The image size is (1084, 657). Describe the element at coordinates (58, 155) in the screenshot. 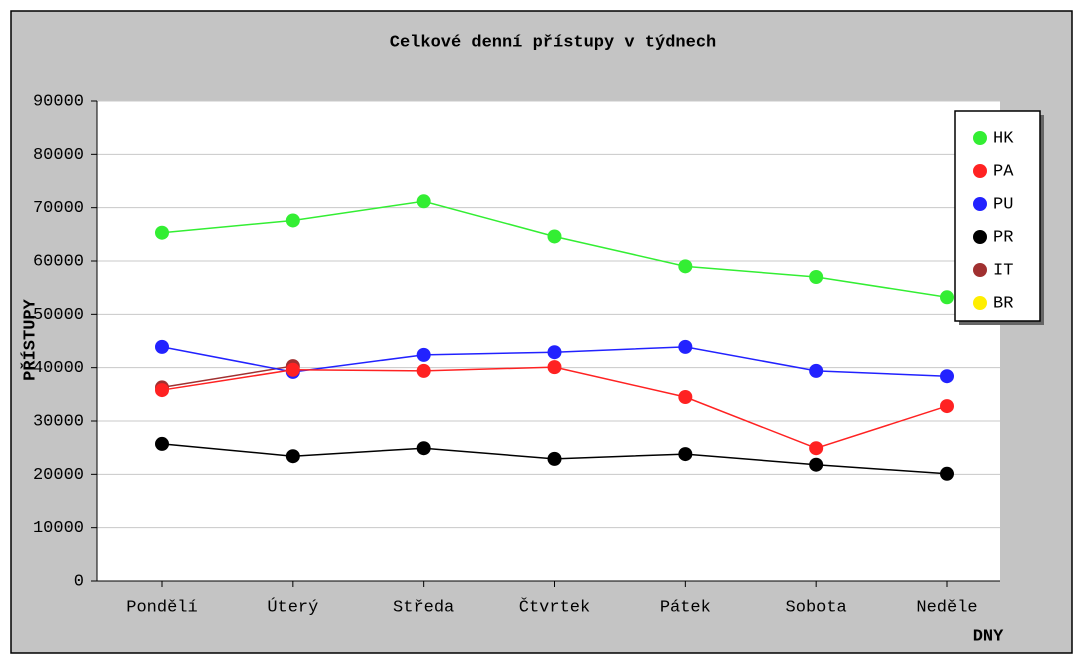

I see `y-tick-label: 80000` at that location.